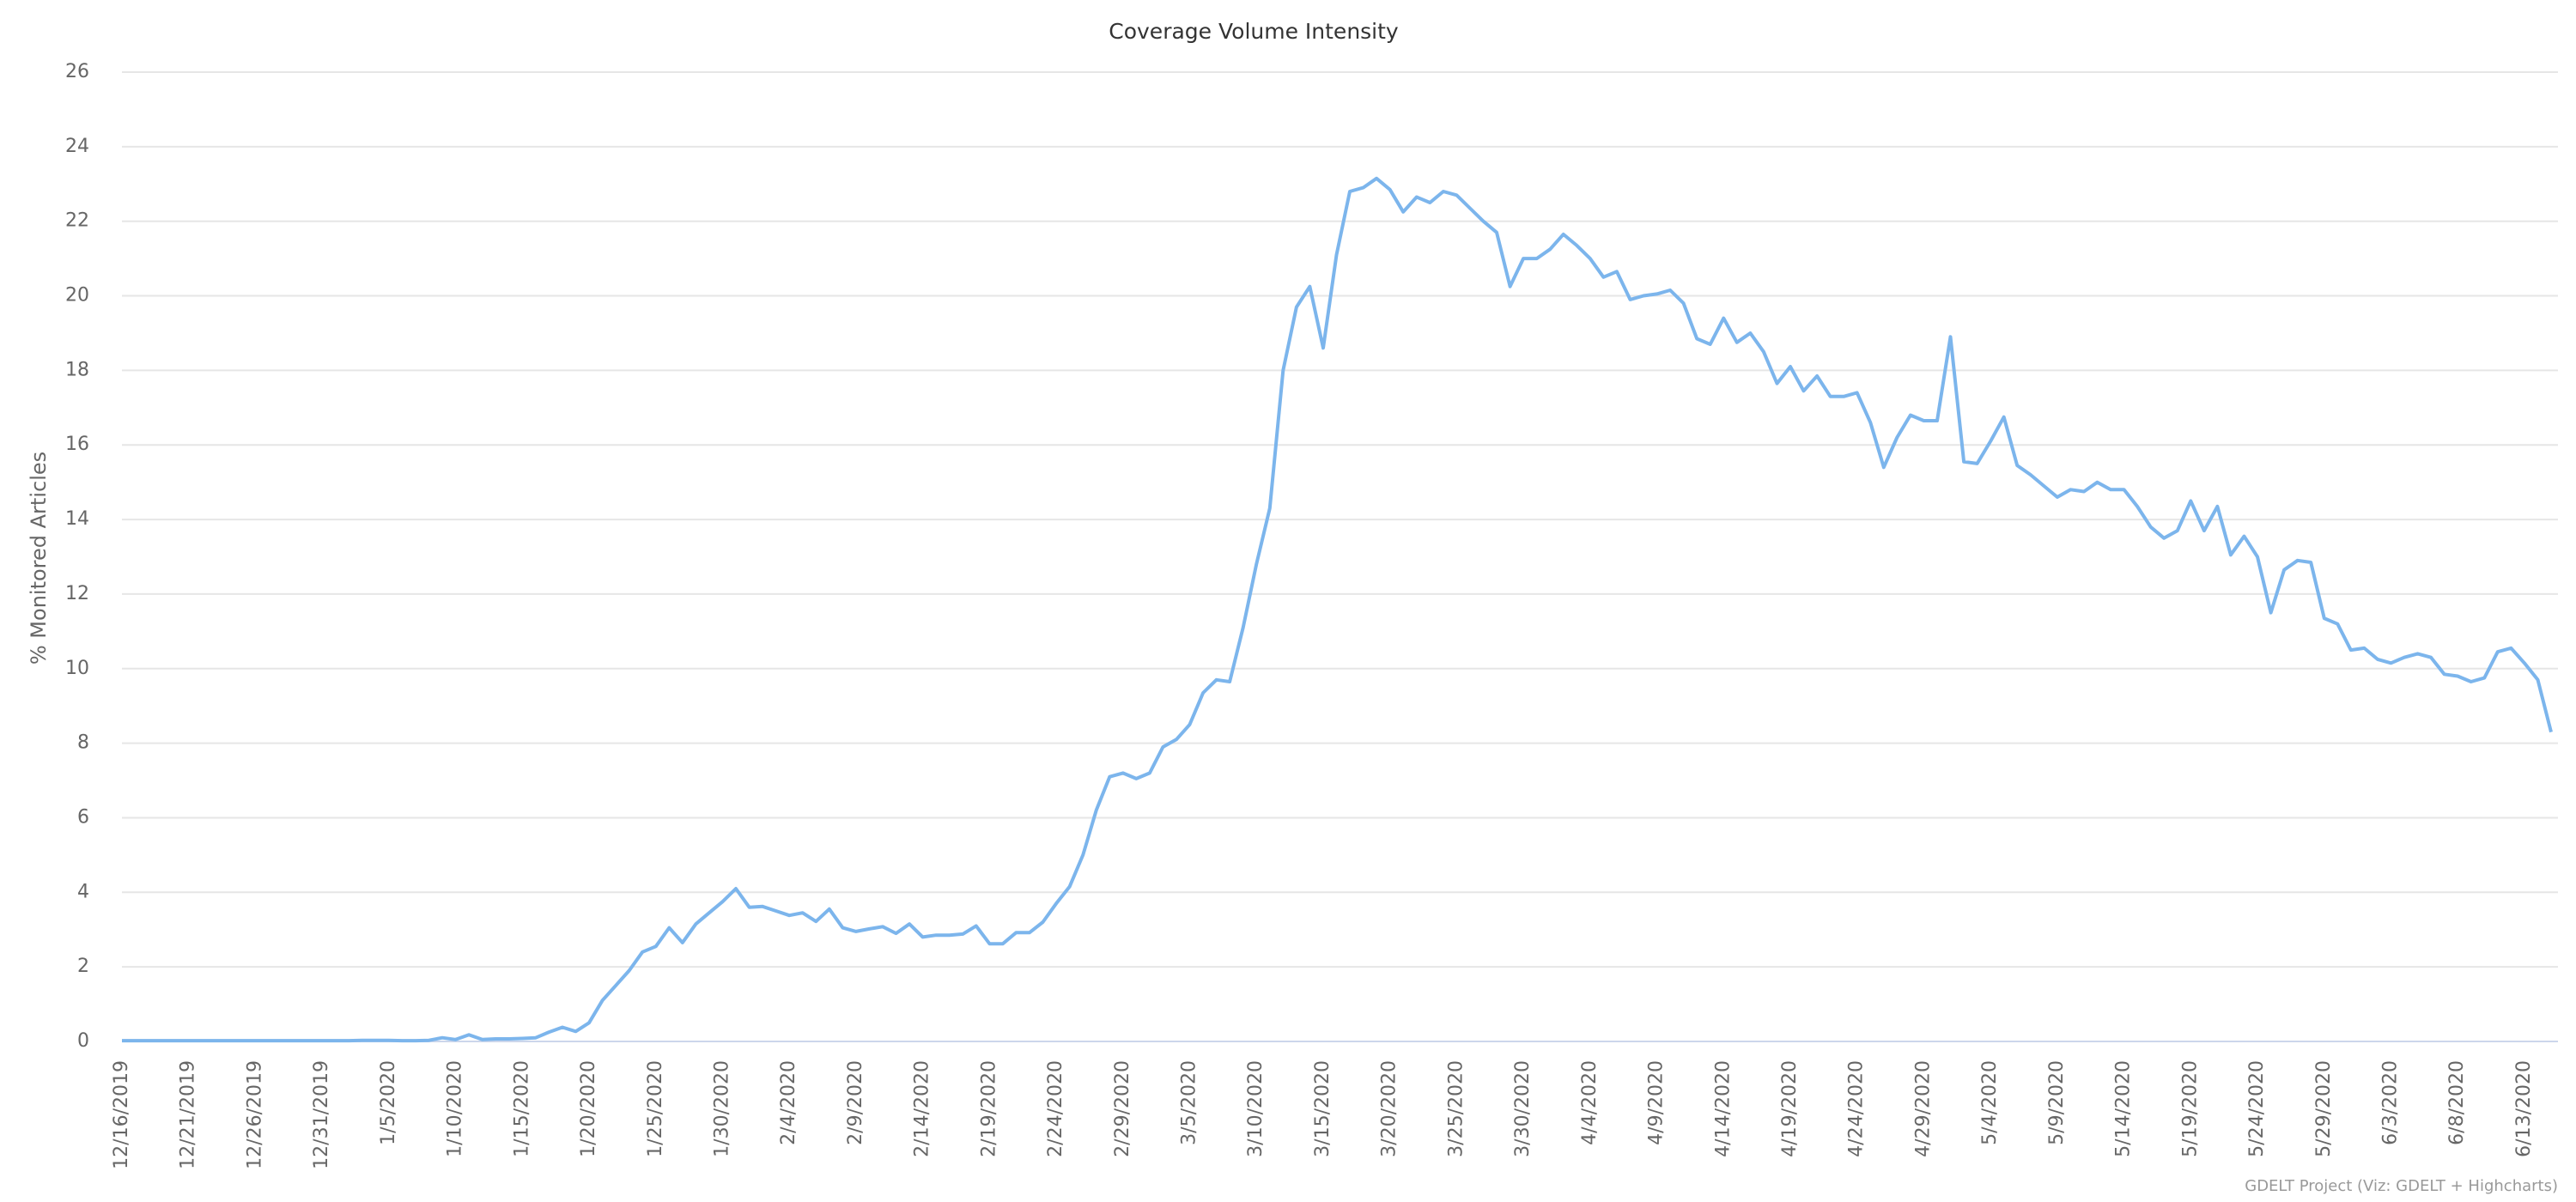  What do you see at coordinates (1990, 1102) in the screenshot?
I see `x-tick-label: 5/4/2020` at bounding box center [1990, 1102].